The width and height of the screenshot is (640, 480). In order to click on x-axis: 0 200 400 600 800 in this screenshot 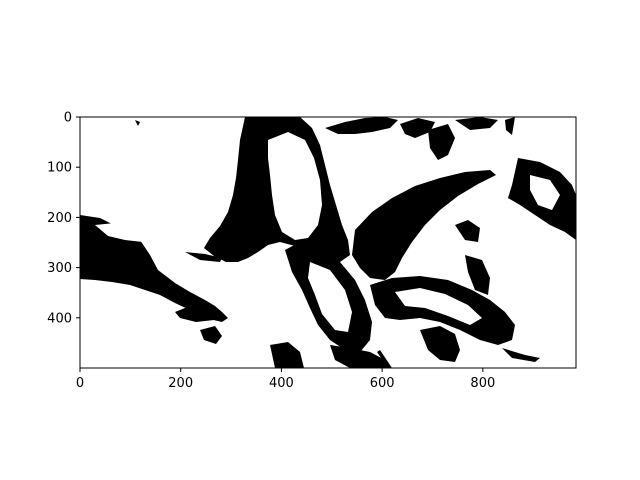, I will do `click(285, 379)`.